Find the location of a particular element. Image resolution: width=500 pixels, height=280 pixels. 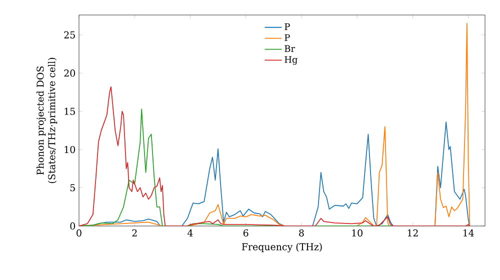

x-tick-label: 8 is located at coordinates (301, 233).